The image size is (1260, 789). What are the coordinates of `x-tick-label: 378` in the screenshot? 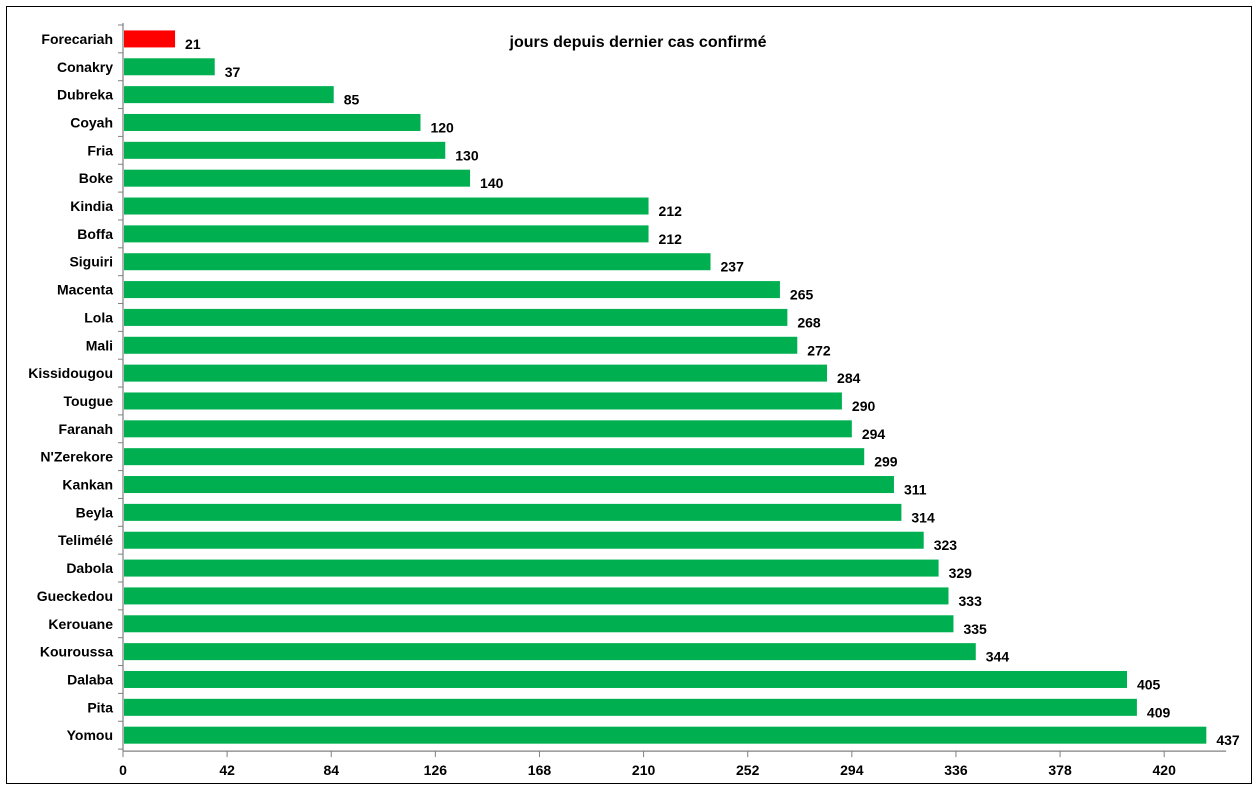 It's located at (1060, 770).